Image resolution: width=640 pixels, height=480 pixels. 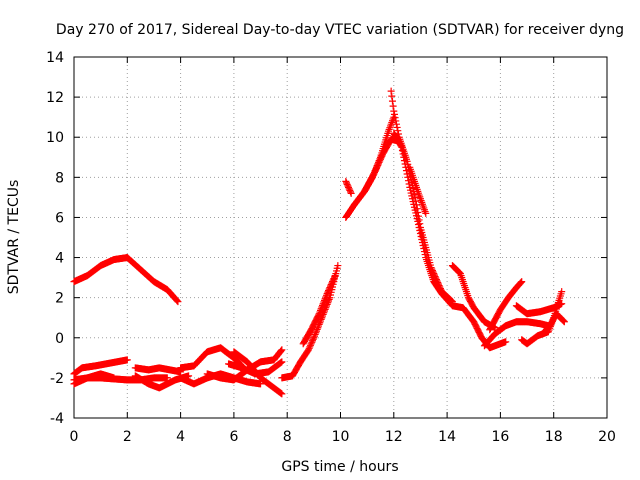 I want to click on x-tick-label: 12, so click(x=394, y=437).